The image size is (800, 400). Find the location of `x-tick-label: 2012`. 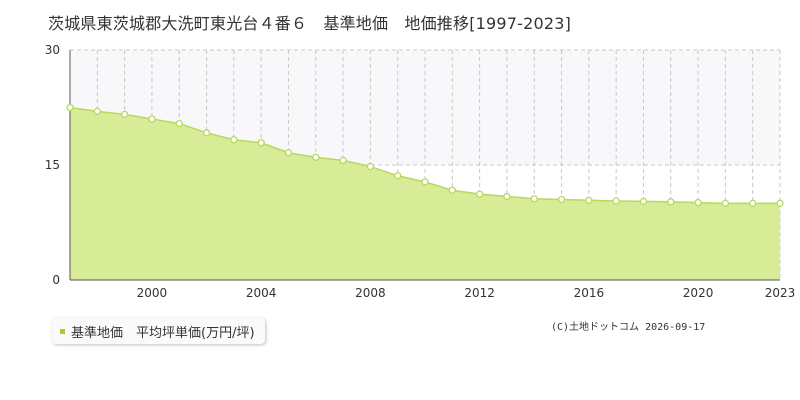

x-tick-label: 2012 is located at coordinates (479, 293).